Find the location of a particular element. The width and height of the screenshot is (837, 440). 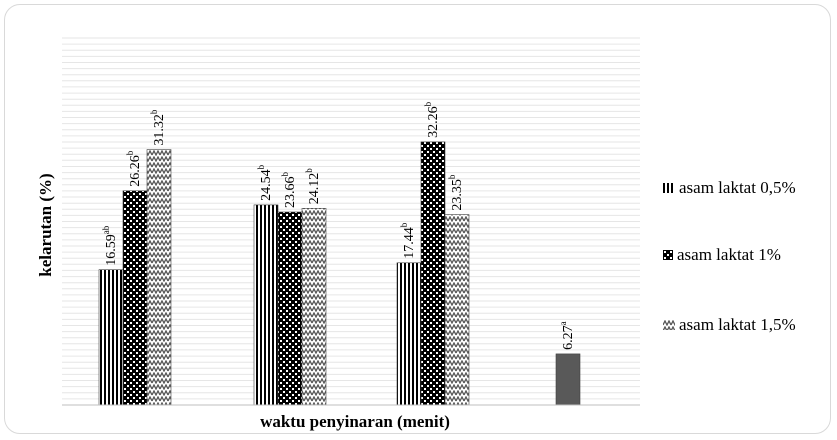

x-axis-title: waktu penyinaran (menit) is located at coordinates (355, 421).